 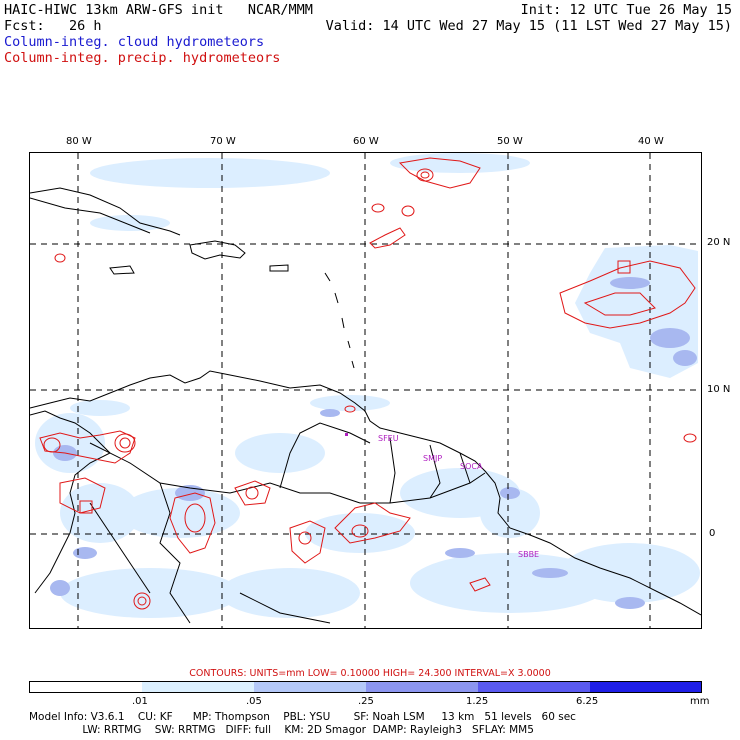 What do you see at coordinates (587, 701) in the screenshot?
I see `colorbar-tick-5: 6.25` at bounding box center [587, 701].